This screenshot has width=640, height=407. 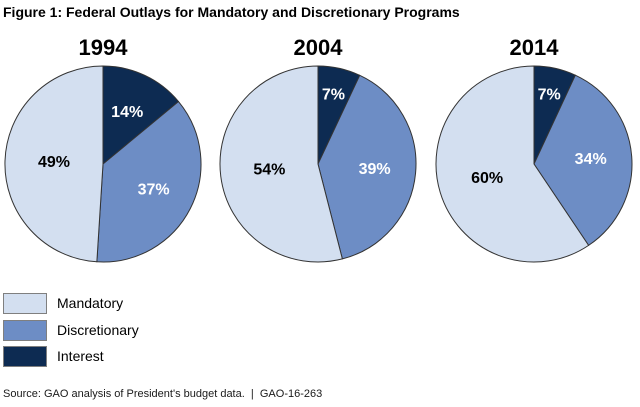 What do you see at coordinates (591, 159) in the screenshot?
I see `slice-label: 34%` at bounding box center [591, 159].